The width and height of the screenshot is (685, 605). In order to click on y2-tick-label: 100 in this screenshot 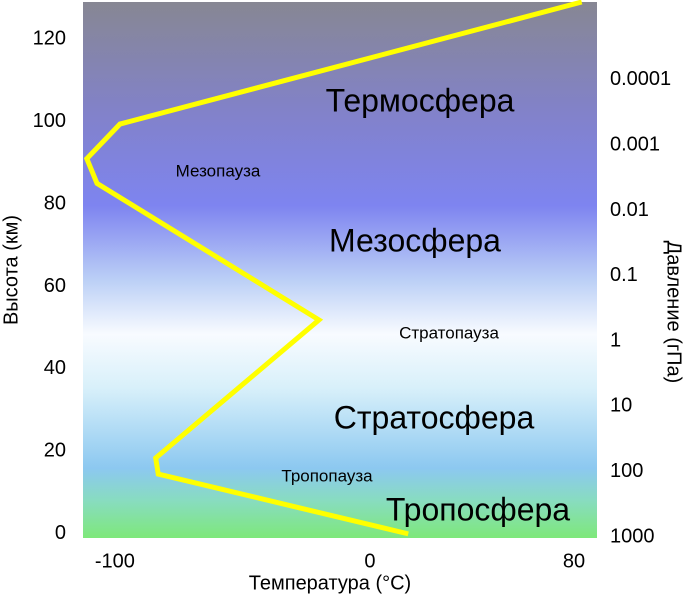, I will do `click(626, 471)`.